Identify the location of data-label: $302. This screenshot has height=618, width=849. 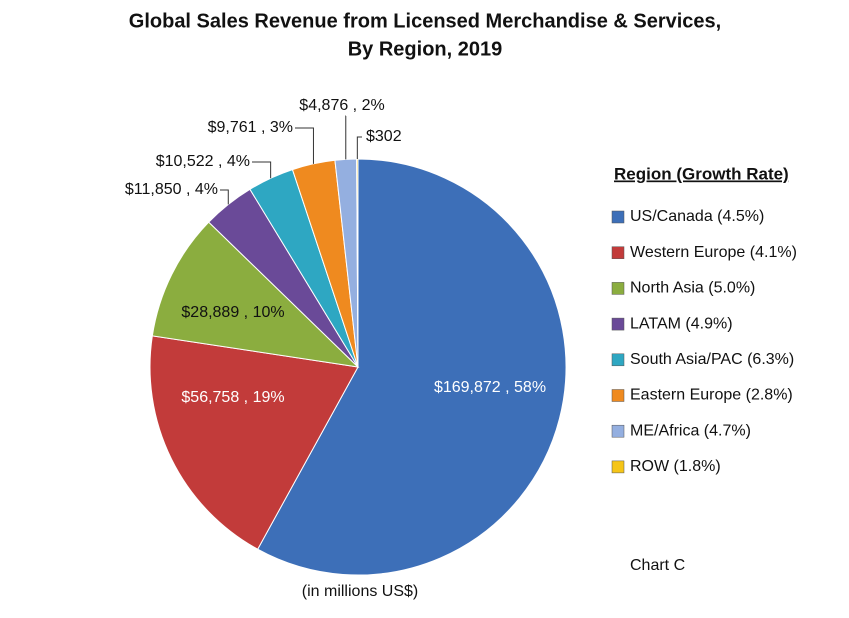
(384, 136).